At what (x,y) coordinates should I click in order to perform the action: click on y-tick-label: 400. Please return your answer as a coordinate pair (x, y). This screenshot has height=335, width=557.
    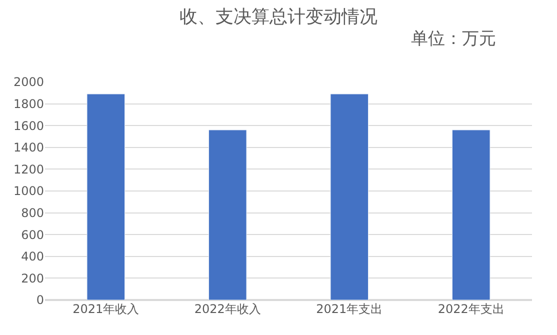
    Looking at the image, I should click on (32, 257).